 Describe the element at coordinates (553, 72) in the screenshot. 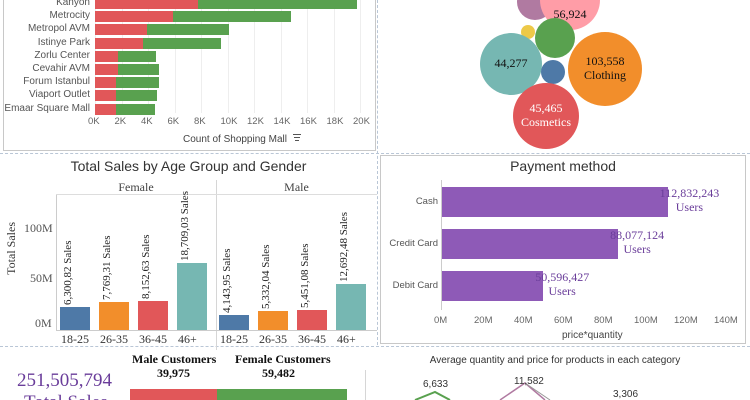

I see `bubble-blue` at that location.